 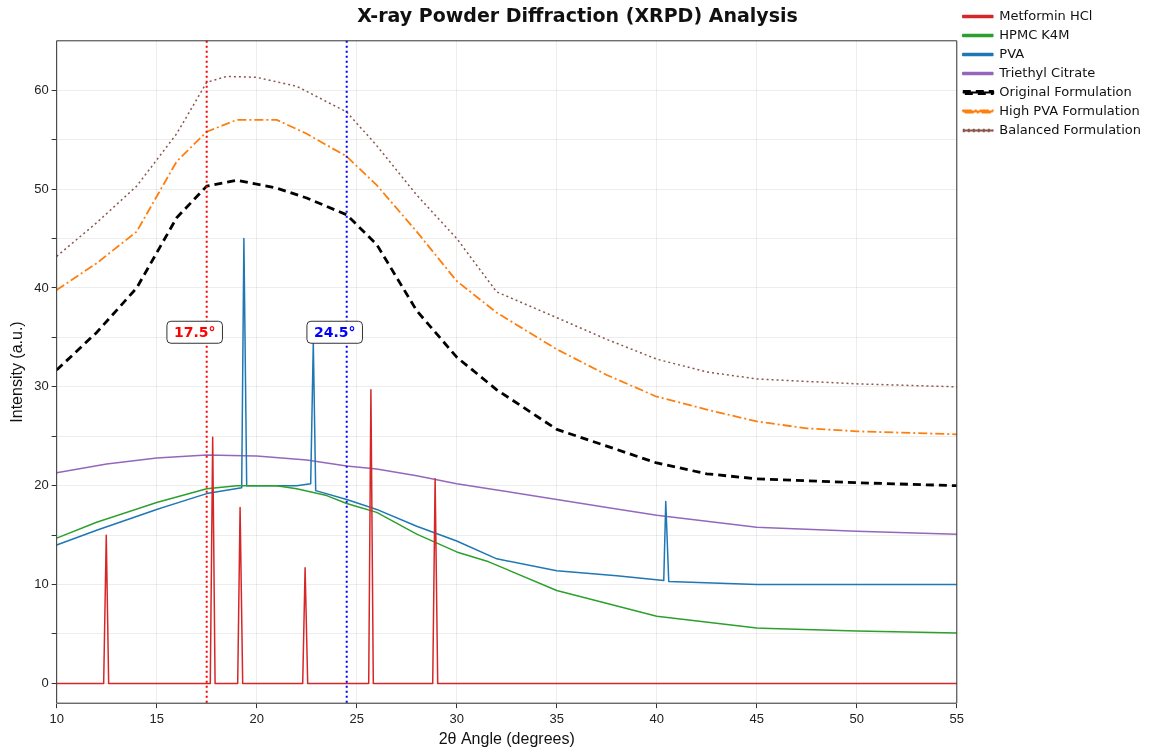 What do you see at coordinates (1065, 91) in the screenshot?
I see `legend-label: Original Formulation` at bounding box center [1065, 91].